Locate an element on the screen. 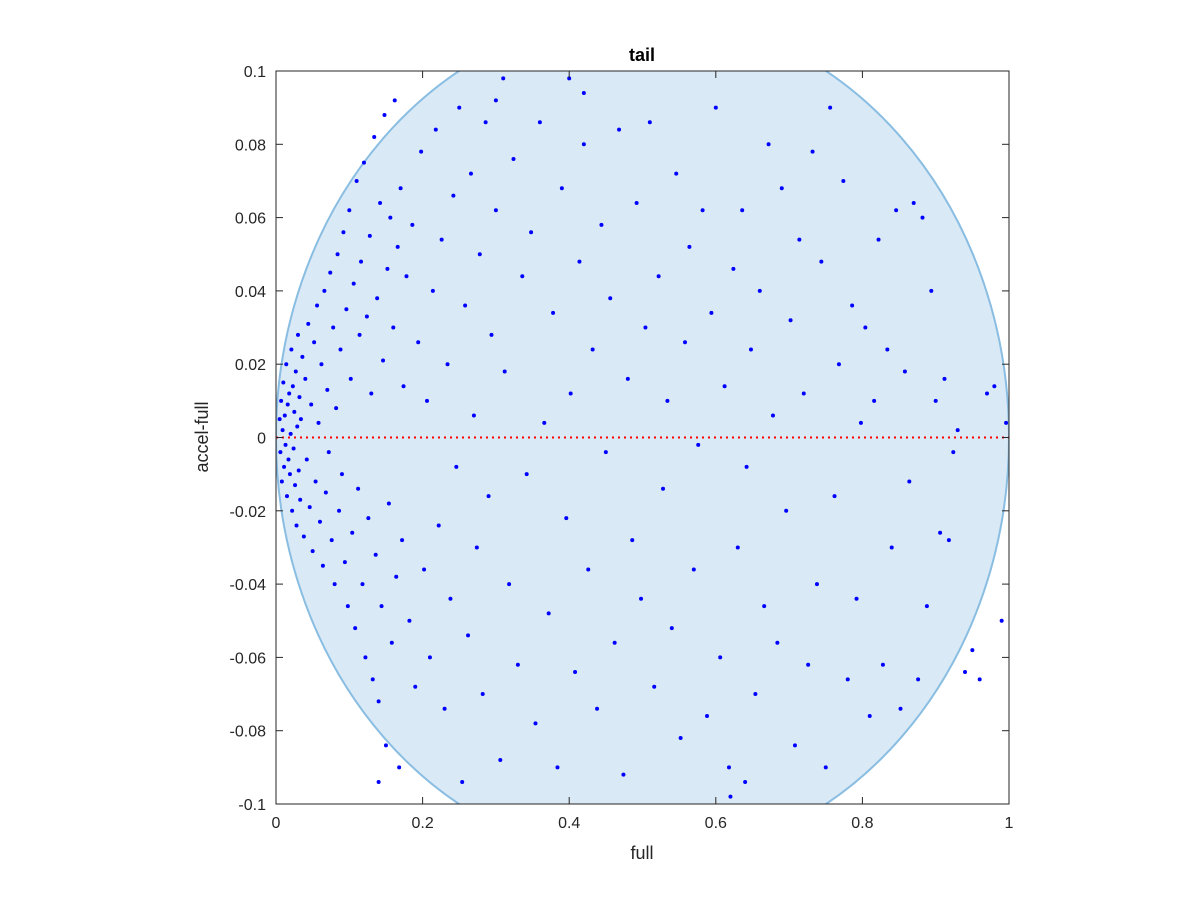  y-tick-label: 0.02 is located at coordinates (250, 365).